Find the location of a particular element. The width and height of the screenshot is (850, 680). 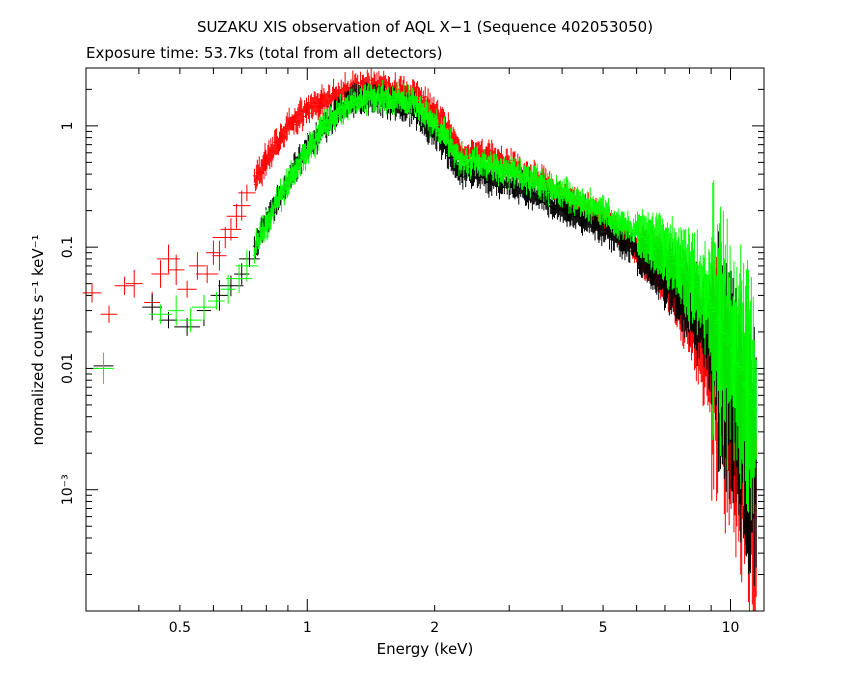

y-tick-label: 0.01 is located at coordinates (68, 368).